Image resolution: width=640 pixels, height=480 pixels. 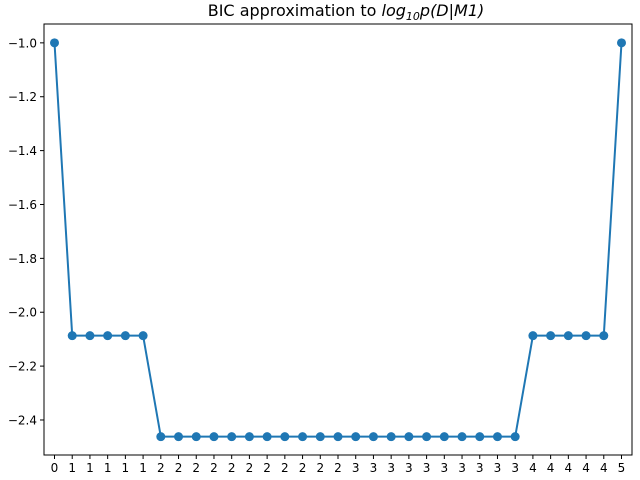 I want to click on y-tick-label: −2.2, so click(x=22, y=367).